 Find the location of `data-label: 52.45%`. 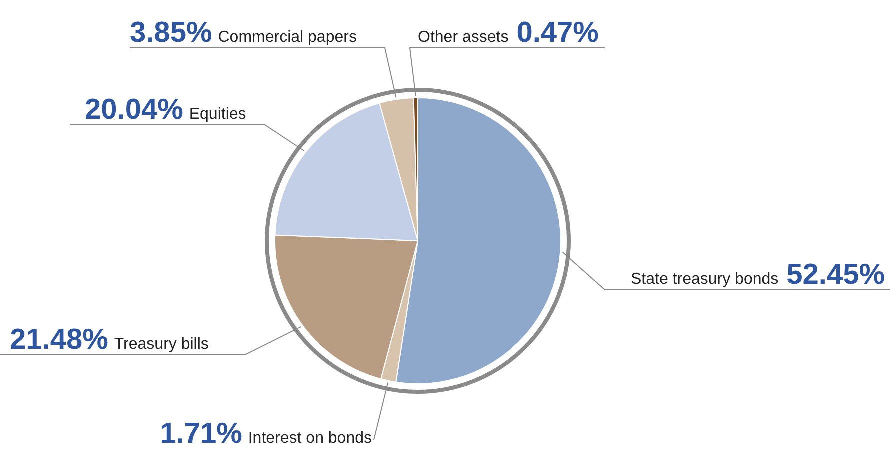

data-label: 52.45% is located at coordinates (836, 275).